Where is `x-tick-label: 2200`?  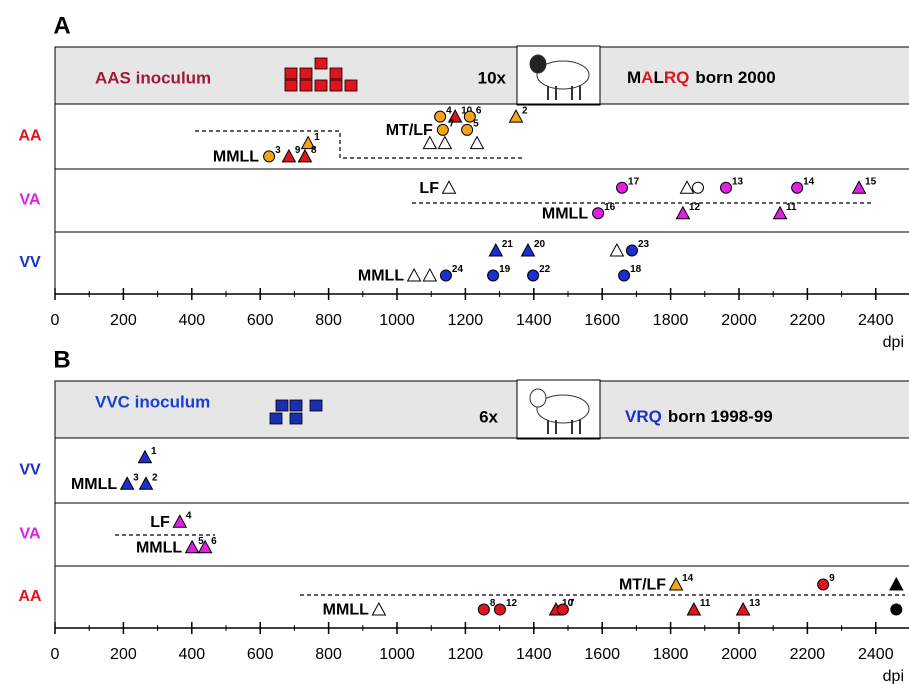
x-tick-label: 2200 is located at coordinates (808, 654).